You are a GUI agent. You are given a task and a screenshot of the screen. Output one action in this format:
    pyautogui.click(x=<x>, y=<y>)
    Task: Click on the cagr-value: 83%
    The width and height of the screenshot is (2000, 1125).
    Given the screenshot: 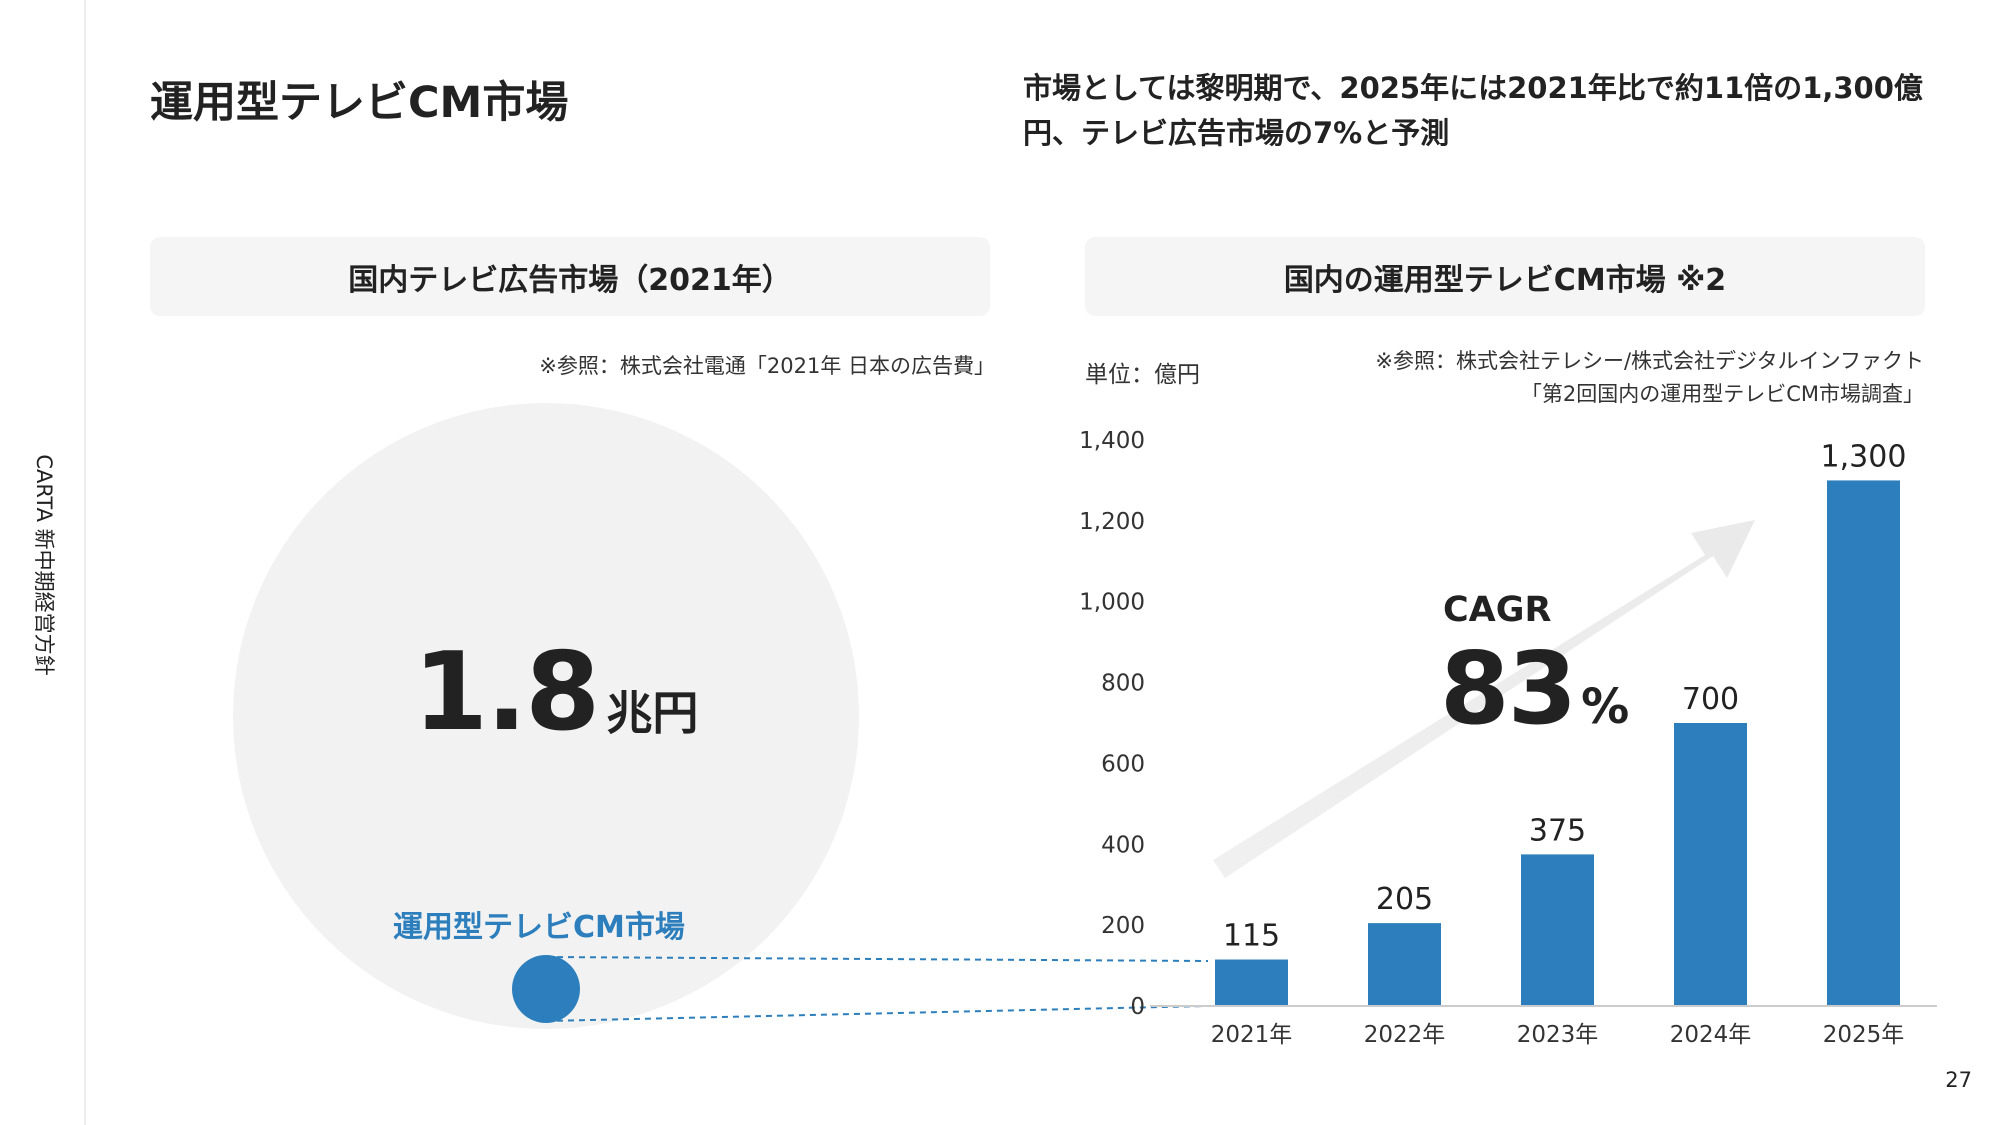 What is the action you would take?
    pyautogui.click(x=1534, y=688)
    